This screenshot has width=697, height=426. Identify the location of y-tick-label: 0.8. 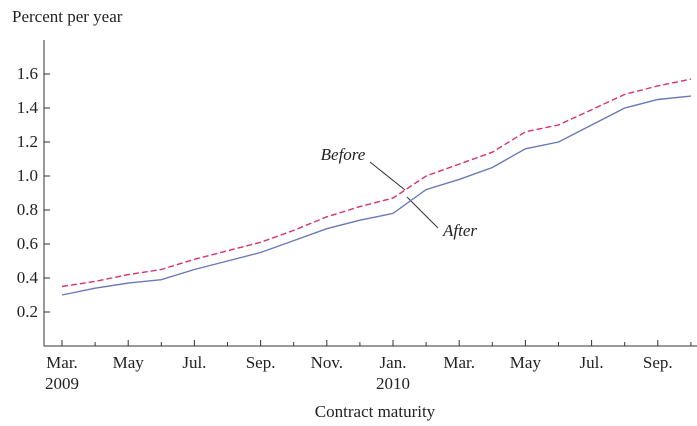
(27, 209).